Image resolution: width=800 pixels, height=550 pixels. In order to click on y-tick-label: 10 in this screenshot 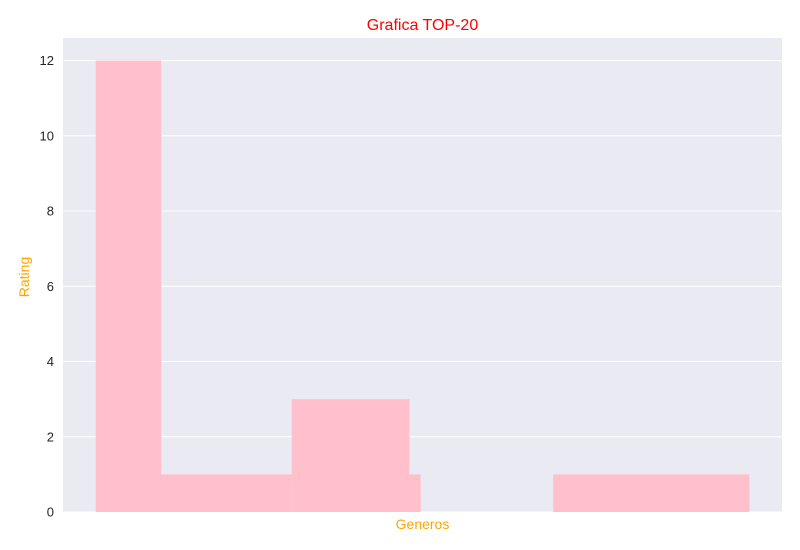, I will do `click(47, 135)`.